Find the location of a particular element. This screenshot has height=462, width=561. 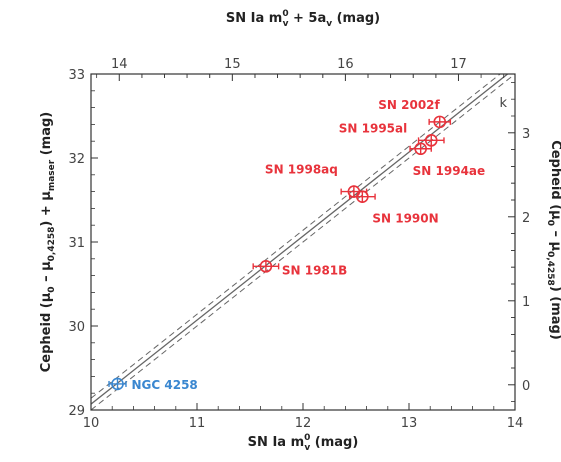

x2-axis-label-text: SN Ia m is located at coordinates (254, 18).